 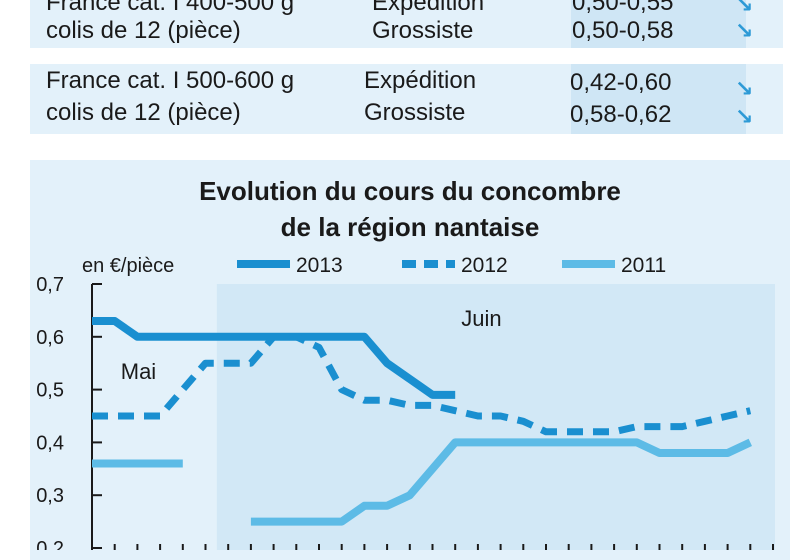 What do you see at coordinates (643, 265) in the screenshot?
I see `legend-label-2011: 2011` at bounding box center [643, 265].